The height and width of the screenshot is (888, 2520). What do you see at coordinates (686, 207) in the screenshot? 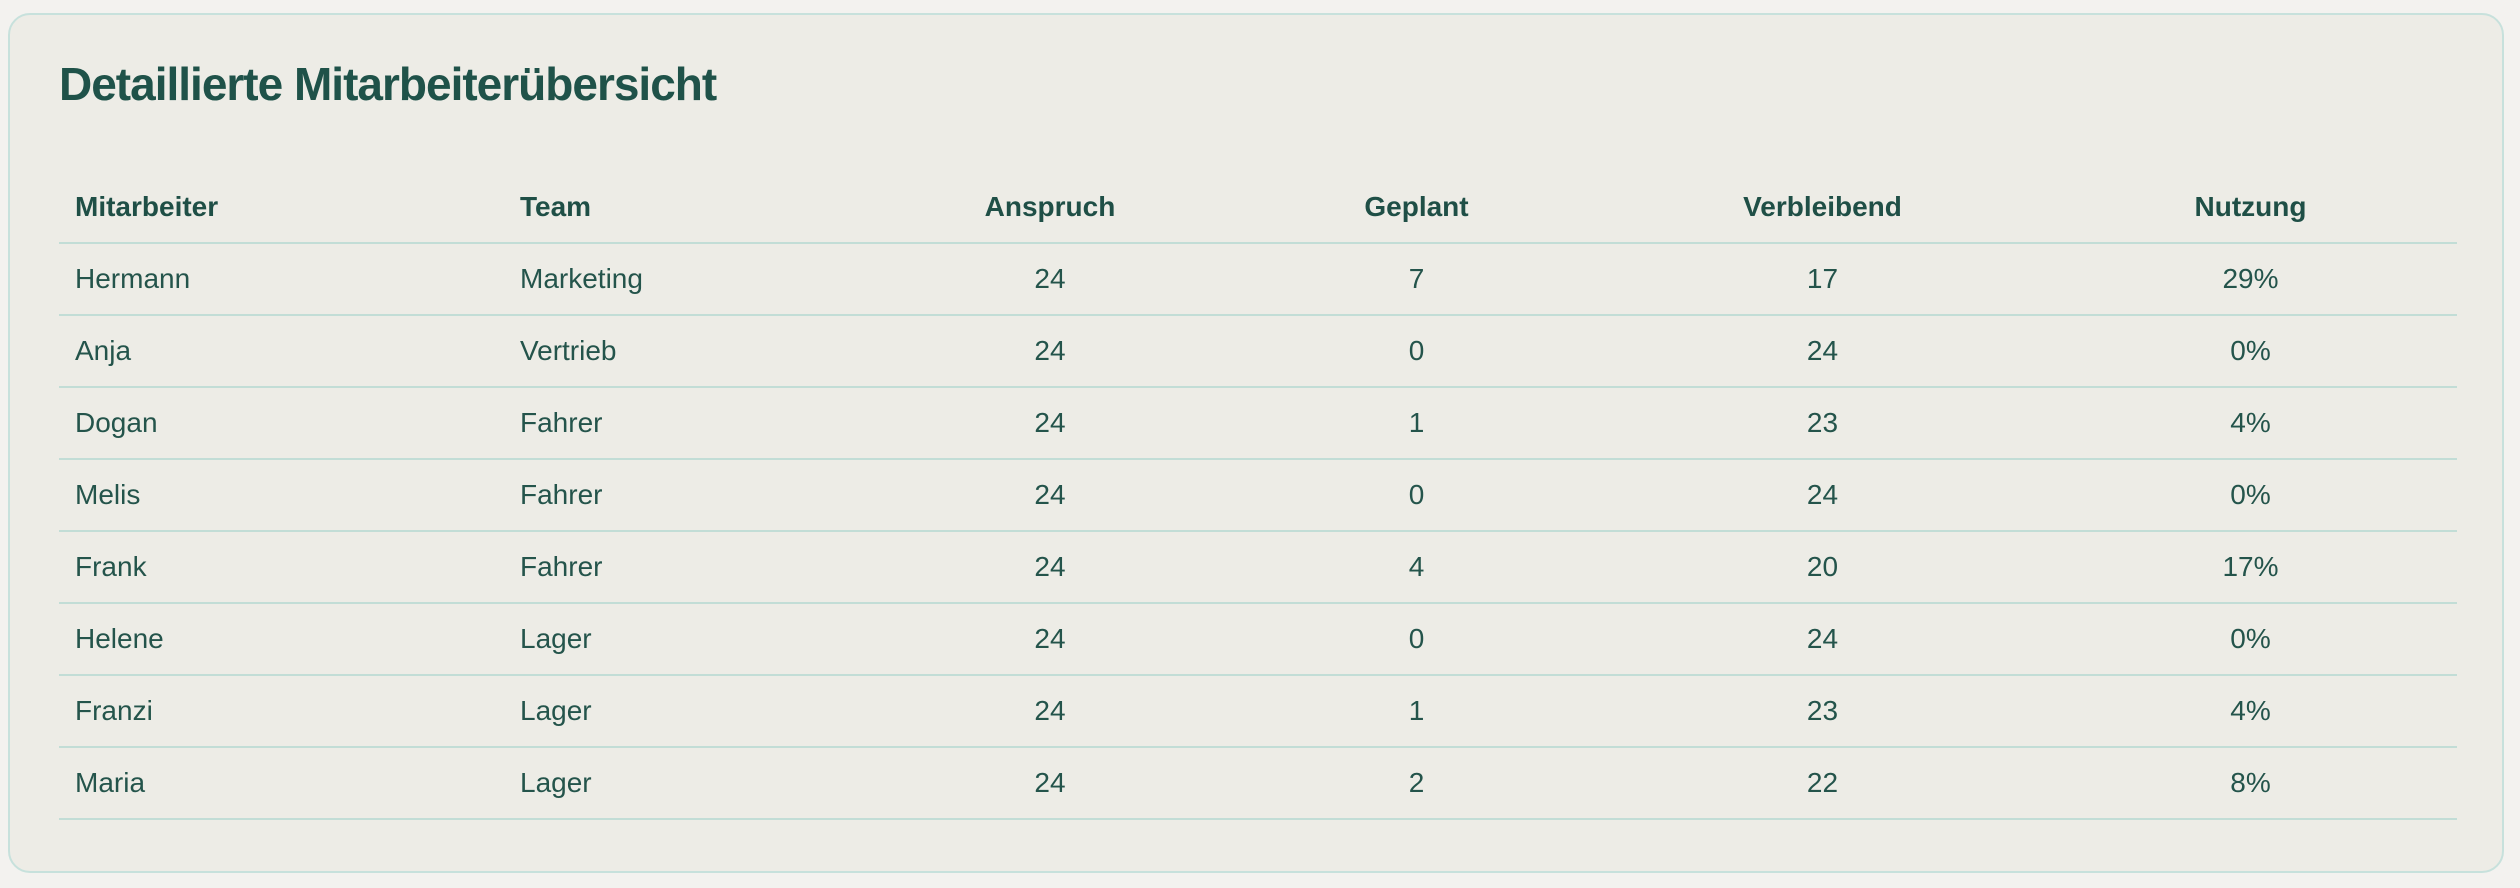
I see `column-header-team: Team` at bounding box center [686, 207].